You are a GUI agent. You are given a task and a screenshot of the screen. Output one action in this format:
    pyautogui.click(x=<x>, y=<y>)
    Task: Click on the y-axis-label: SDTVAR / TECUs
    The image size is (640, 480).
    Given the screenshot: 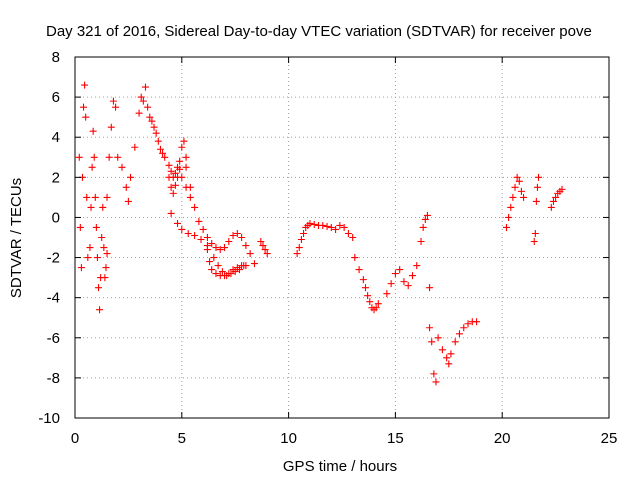 What is the action you would take?
    pyautogui.click(x=16, y=238)
    